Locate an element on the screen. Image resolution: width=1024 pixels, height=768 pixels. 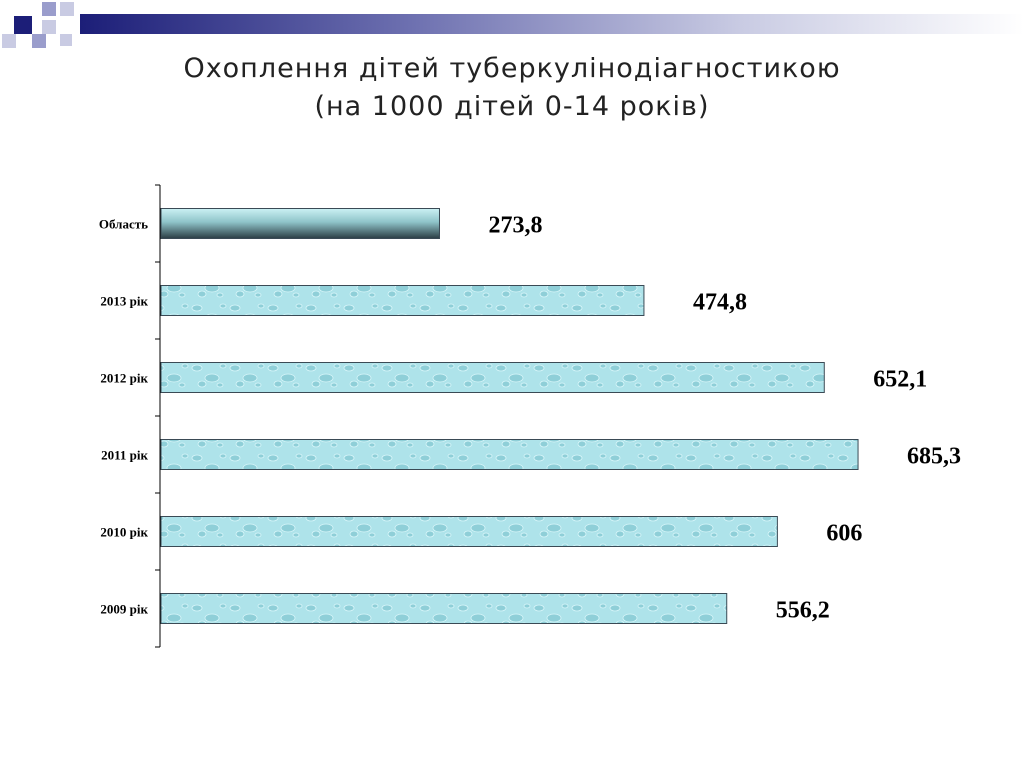
category-label: 2010 рік is located at coordinates (124, 532).